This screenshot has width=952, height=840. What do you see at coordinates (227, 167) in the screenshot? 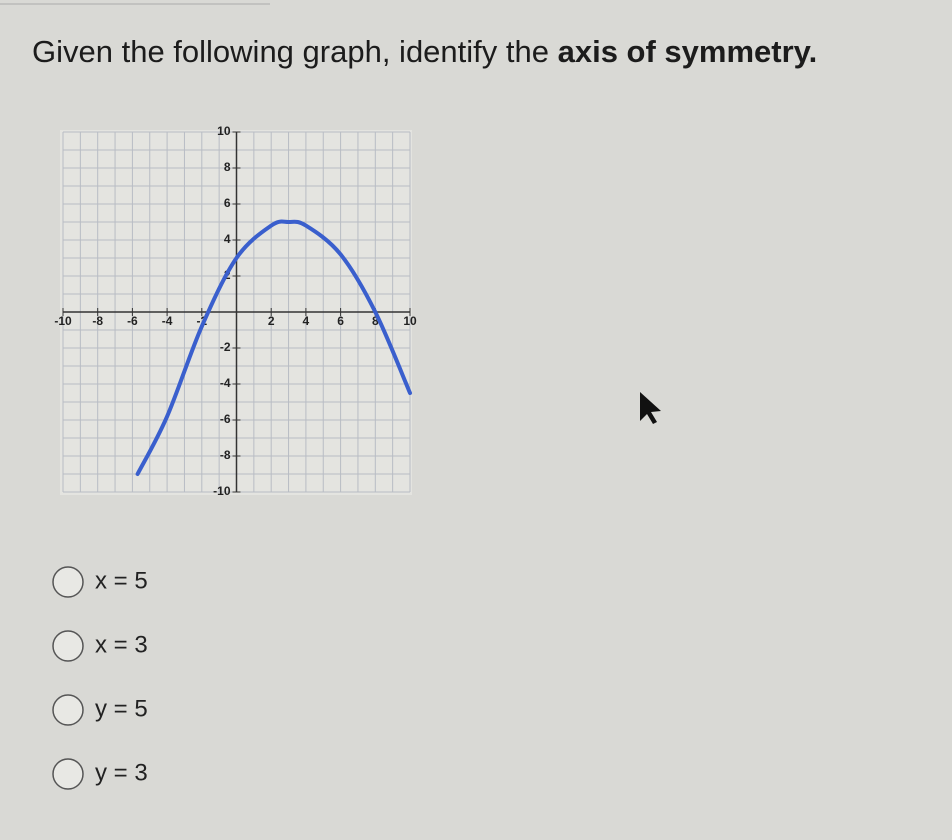
I see `y-tick-label: 8` at bounding box center [227, 167].